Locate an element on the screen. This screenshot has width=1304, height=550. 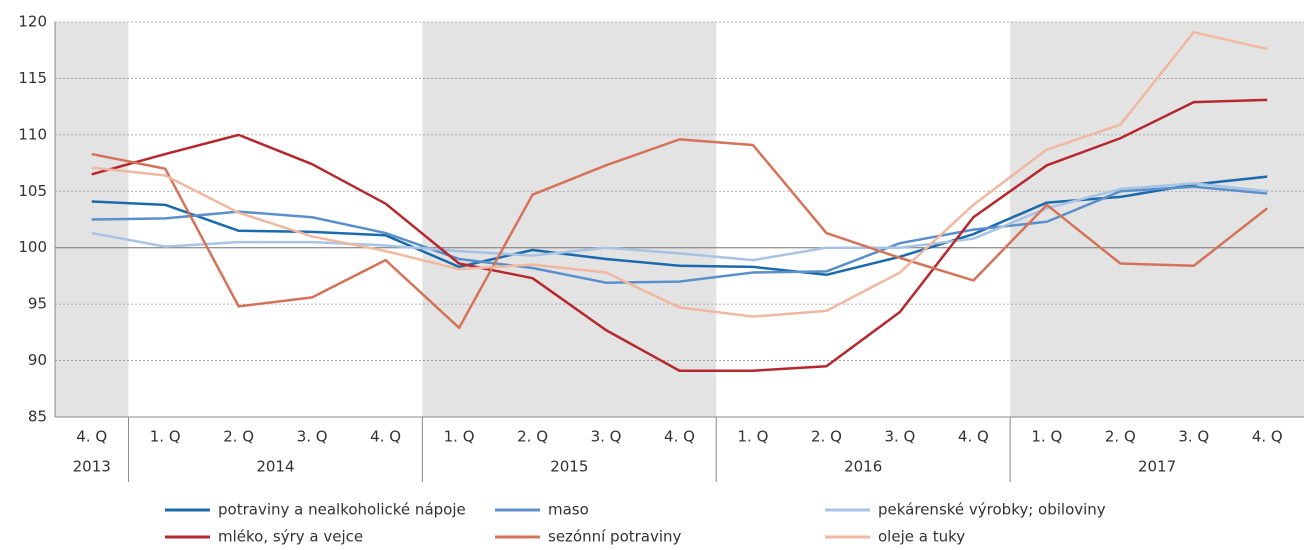
legend-label: pekárenské výrobky; obiloviny is located at coordinates (992, 510).